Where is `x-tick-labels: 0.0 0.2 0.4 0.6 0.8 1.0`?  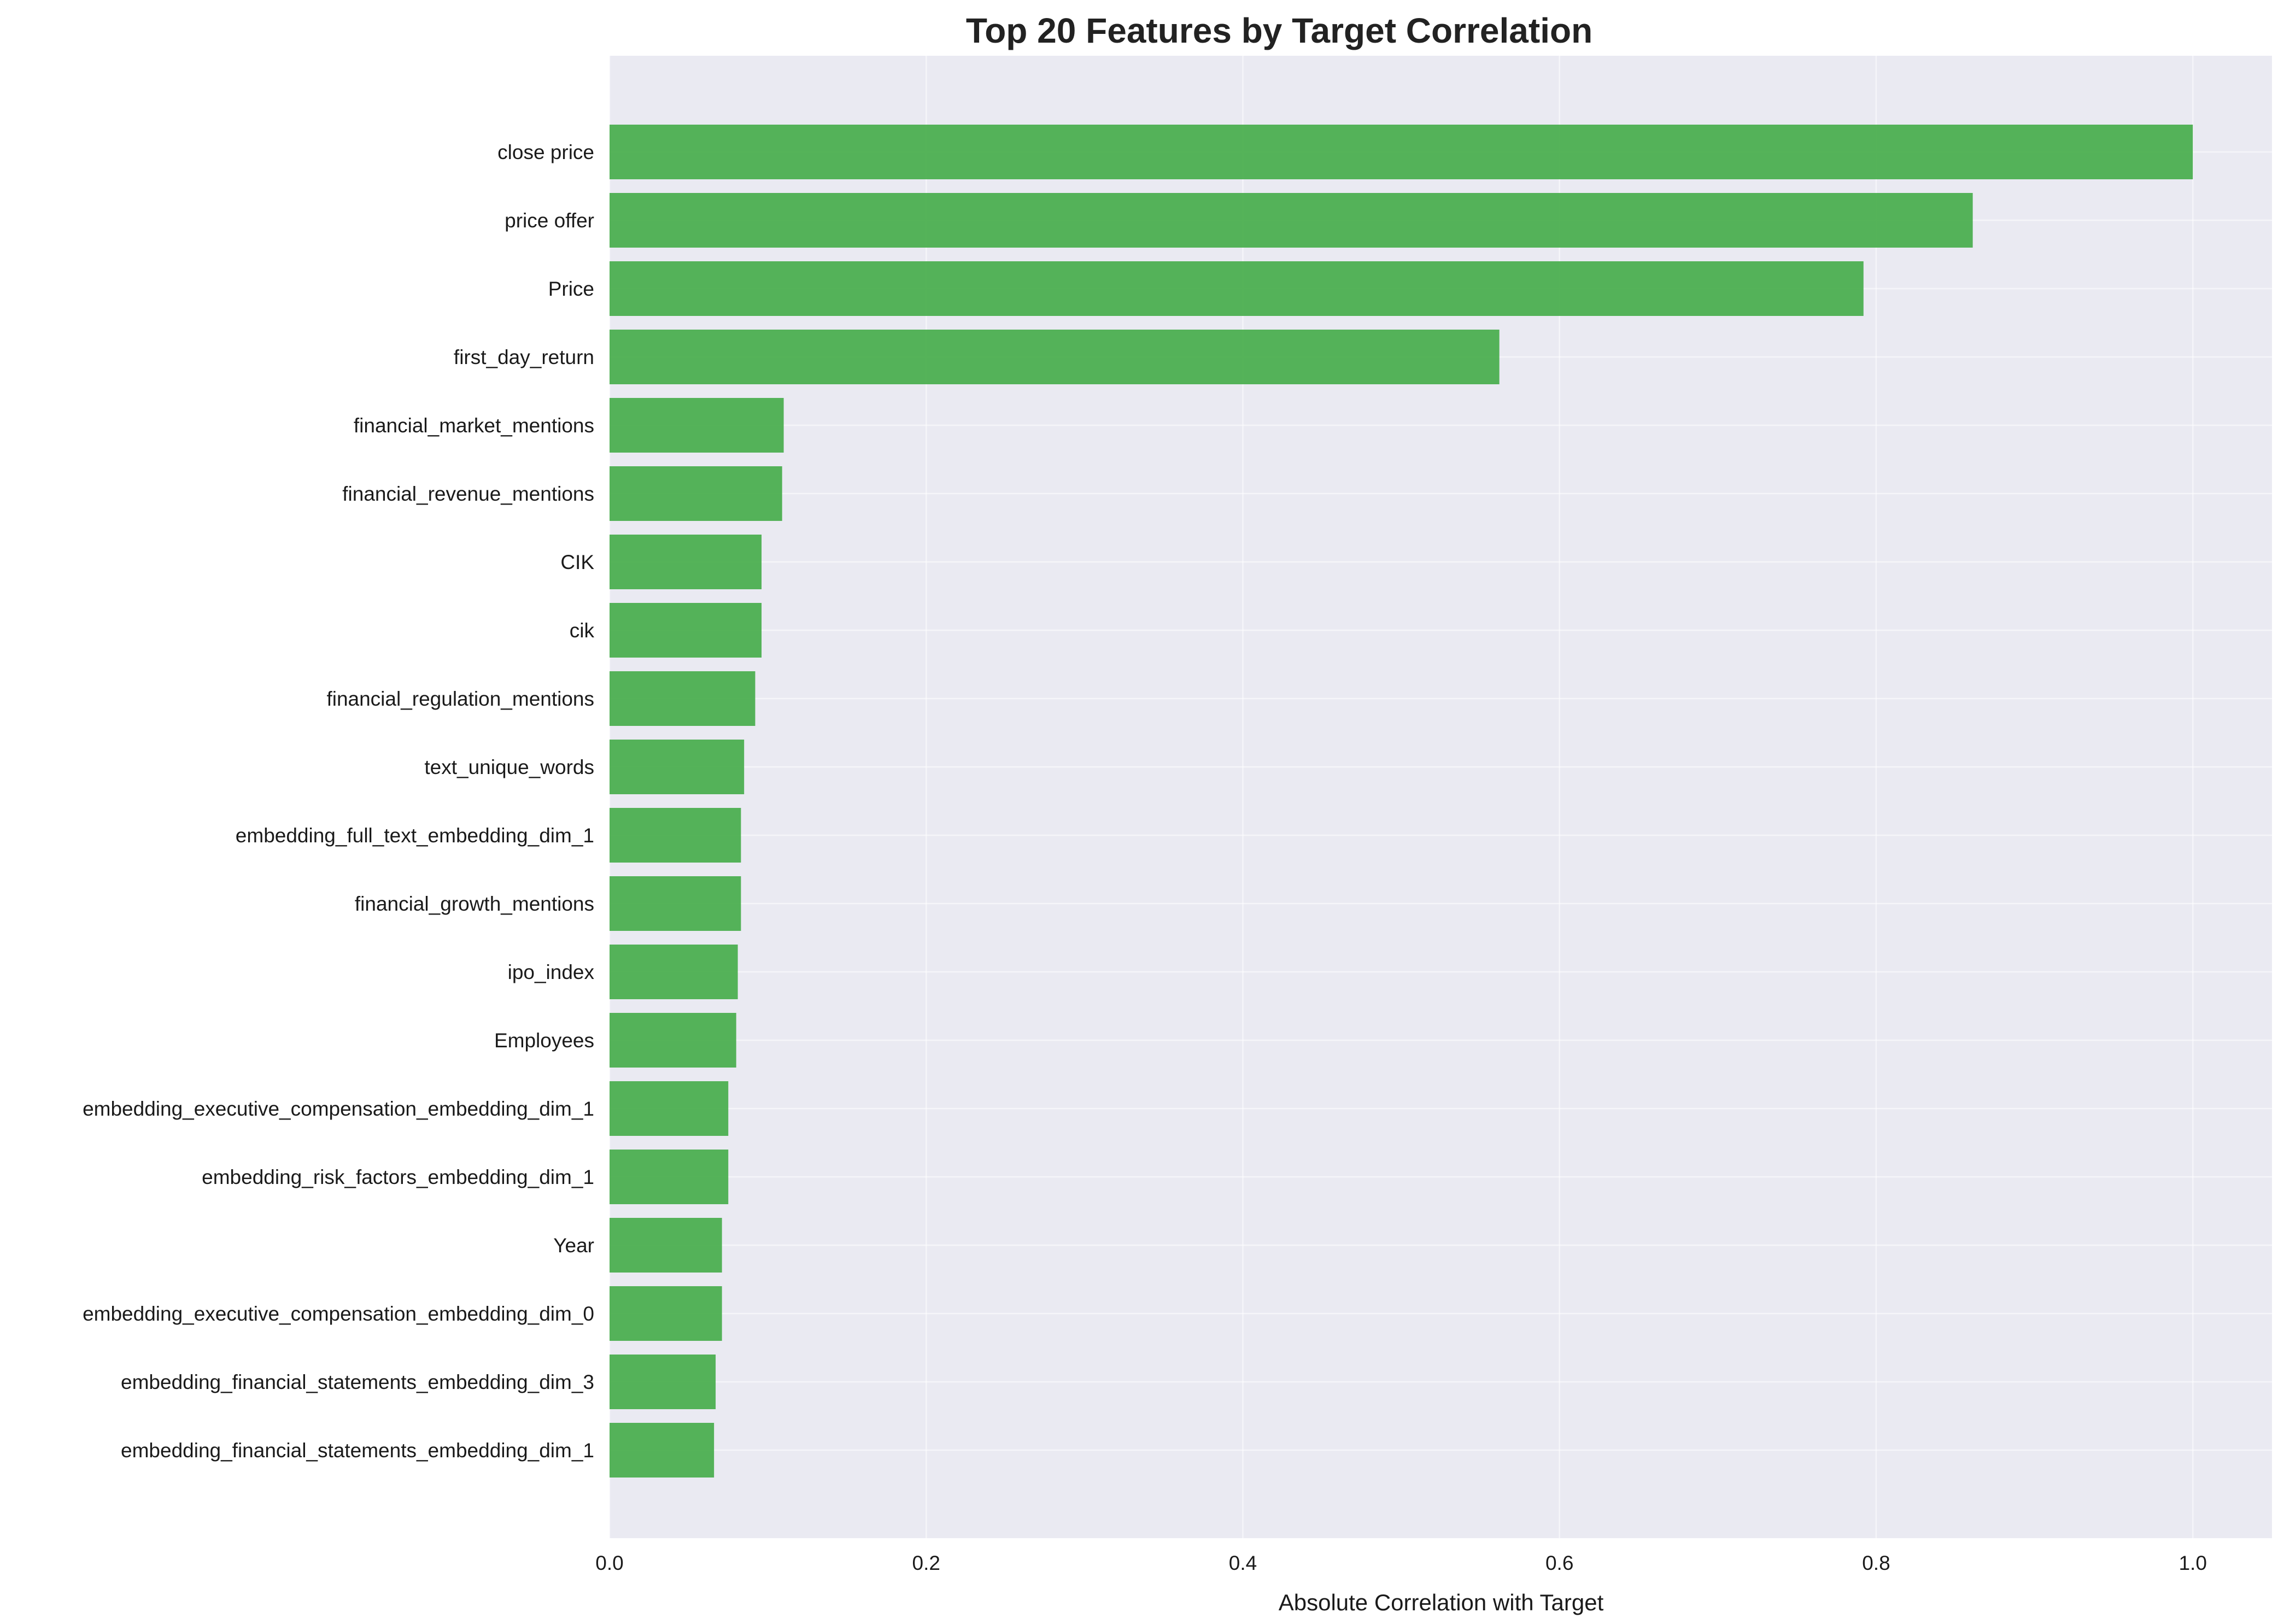 x-tick-labels: 0.0 0.2 0.4 0.6 0.8 1.0 is located at coordinates (1401, 1563).